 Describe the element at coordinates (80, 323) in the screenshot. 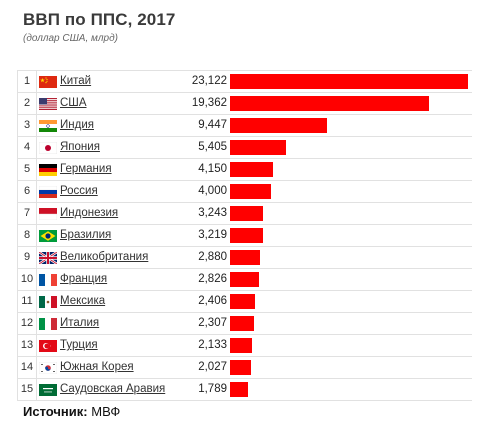

I see `country-link: Италия` at that location.